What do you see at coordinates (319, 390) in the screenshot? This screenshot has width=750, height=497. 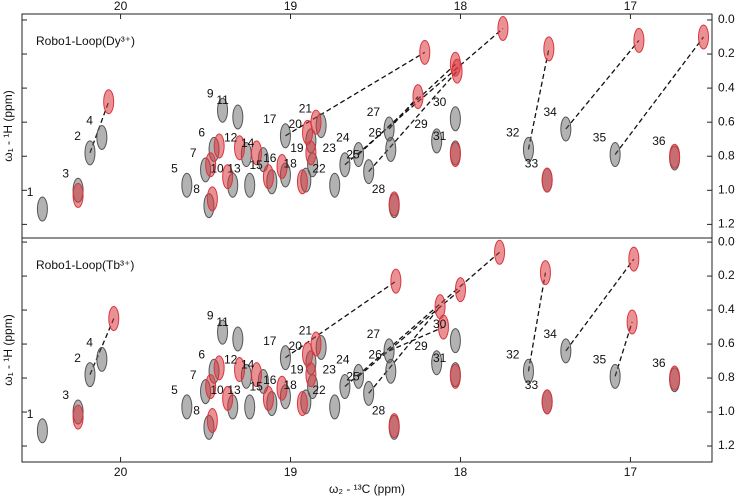 I see `peak-label: 22` at bounding box center [319, 390].